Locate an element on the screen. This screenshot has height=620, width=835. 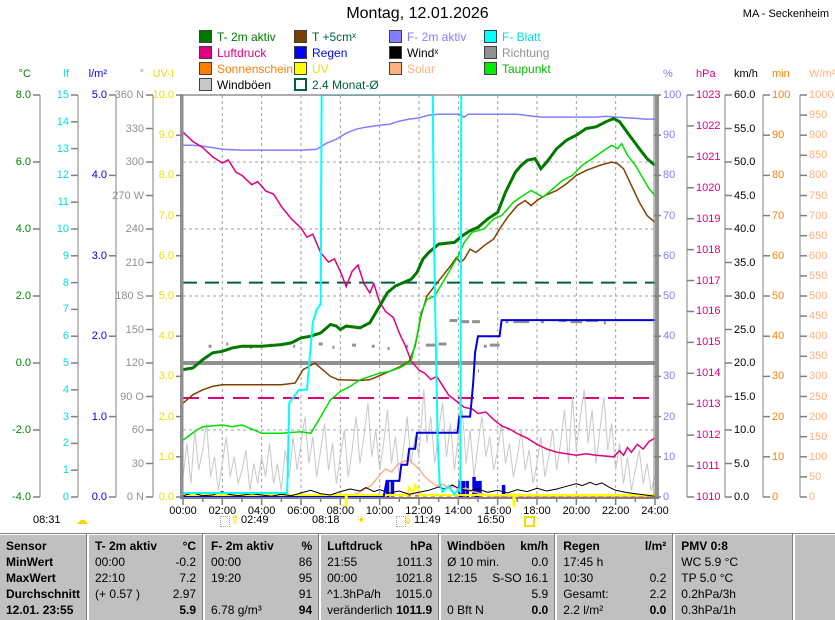
time-label: 14:00 is located at coordinates (458, 511).